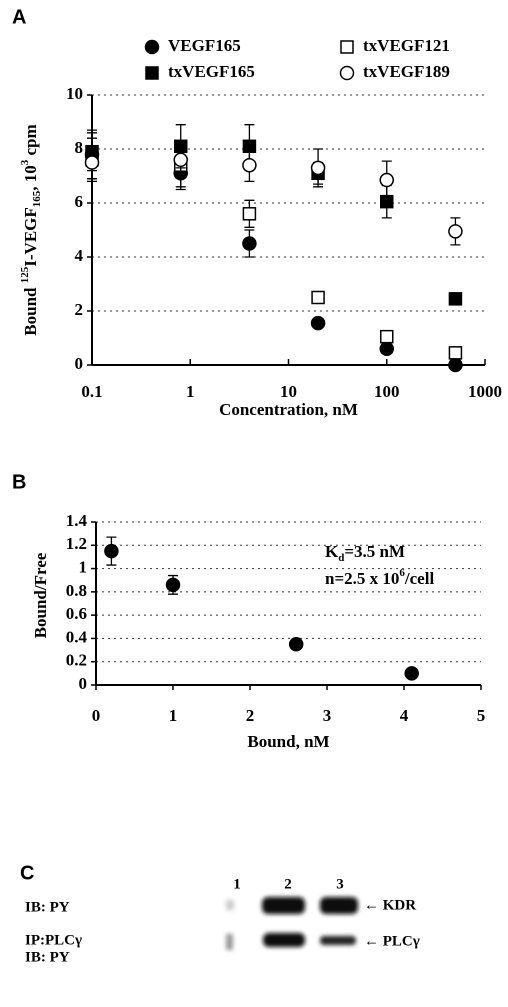  Describe the element at coordinates (27, 873) in the screenshot. I see `panel-label: C` at that location.